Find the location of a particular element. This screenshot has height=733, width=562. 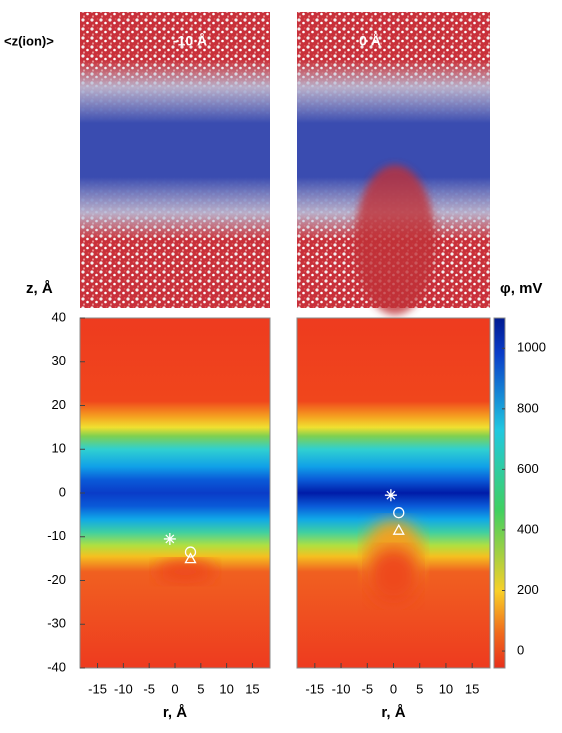

y-axis-label: z, Å is located at coordinates (39, 288).